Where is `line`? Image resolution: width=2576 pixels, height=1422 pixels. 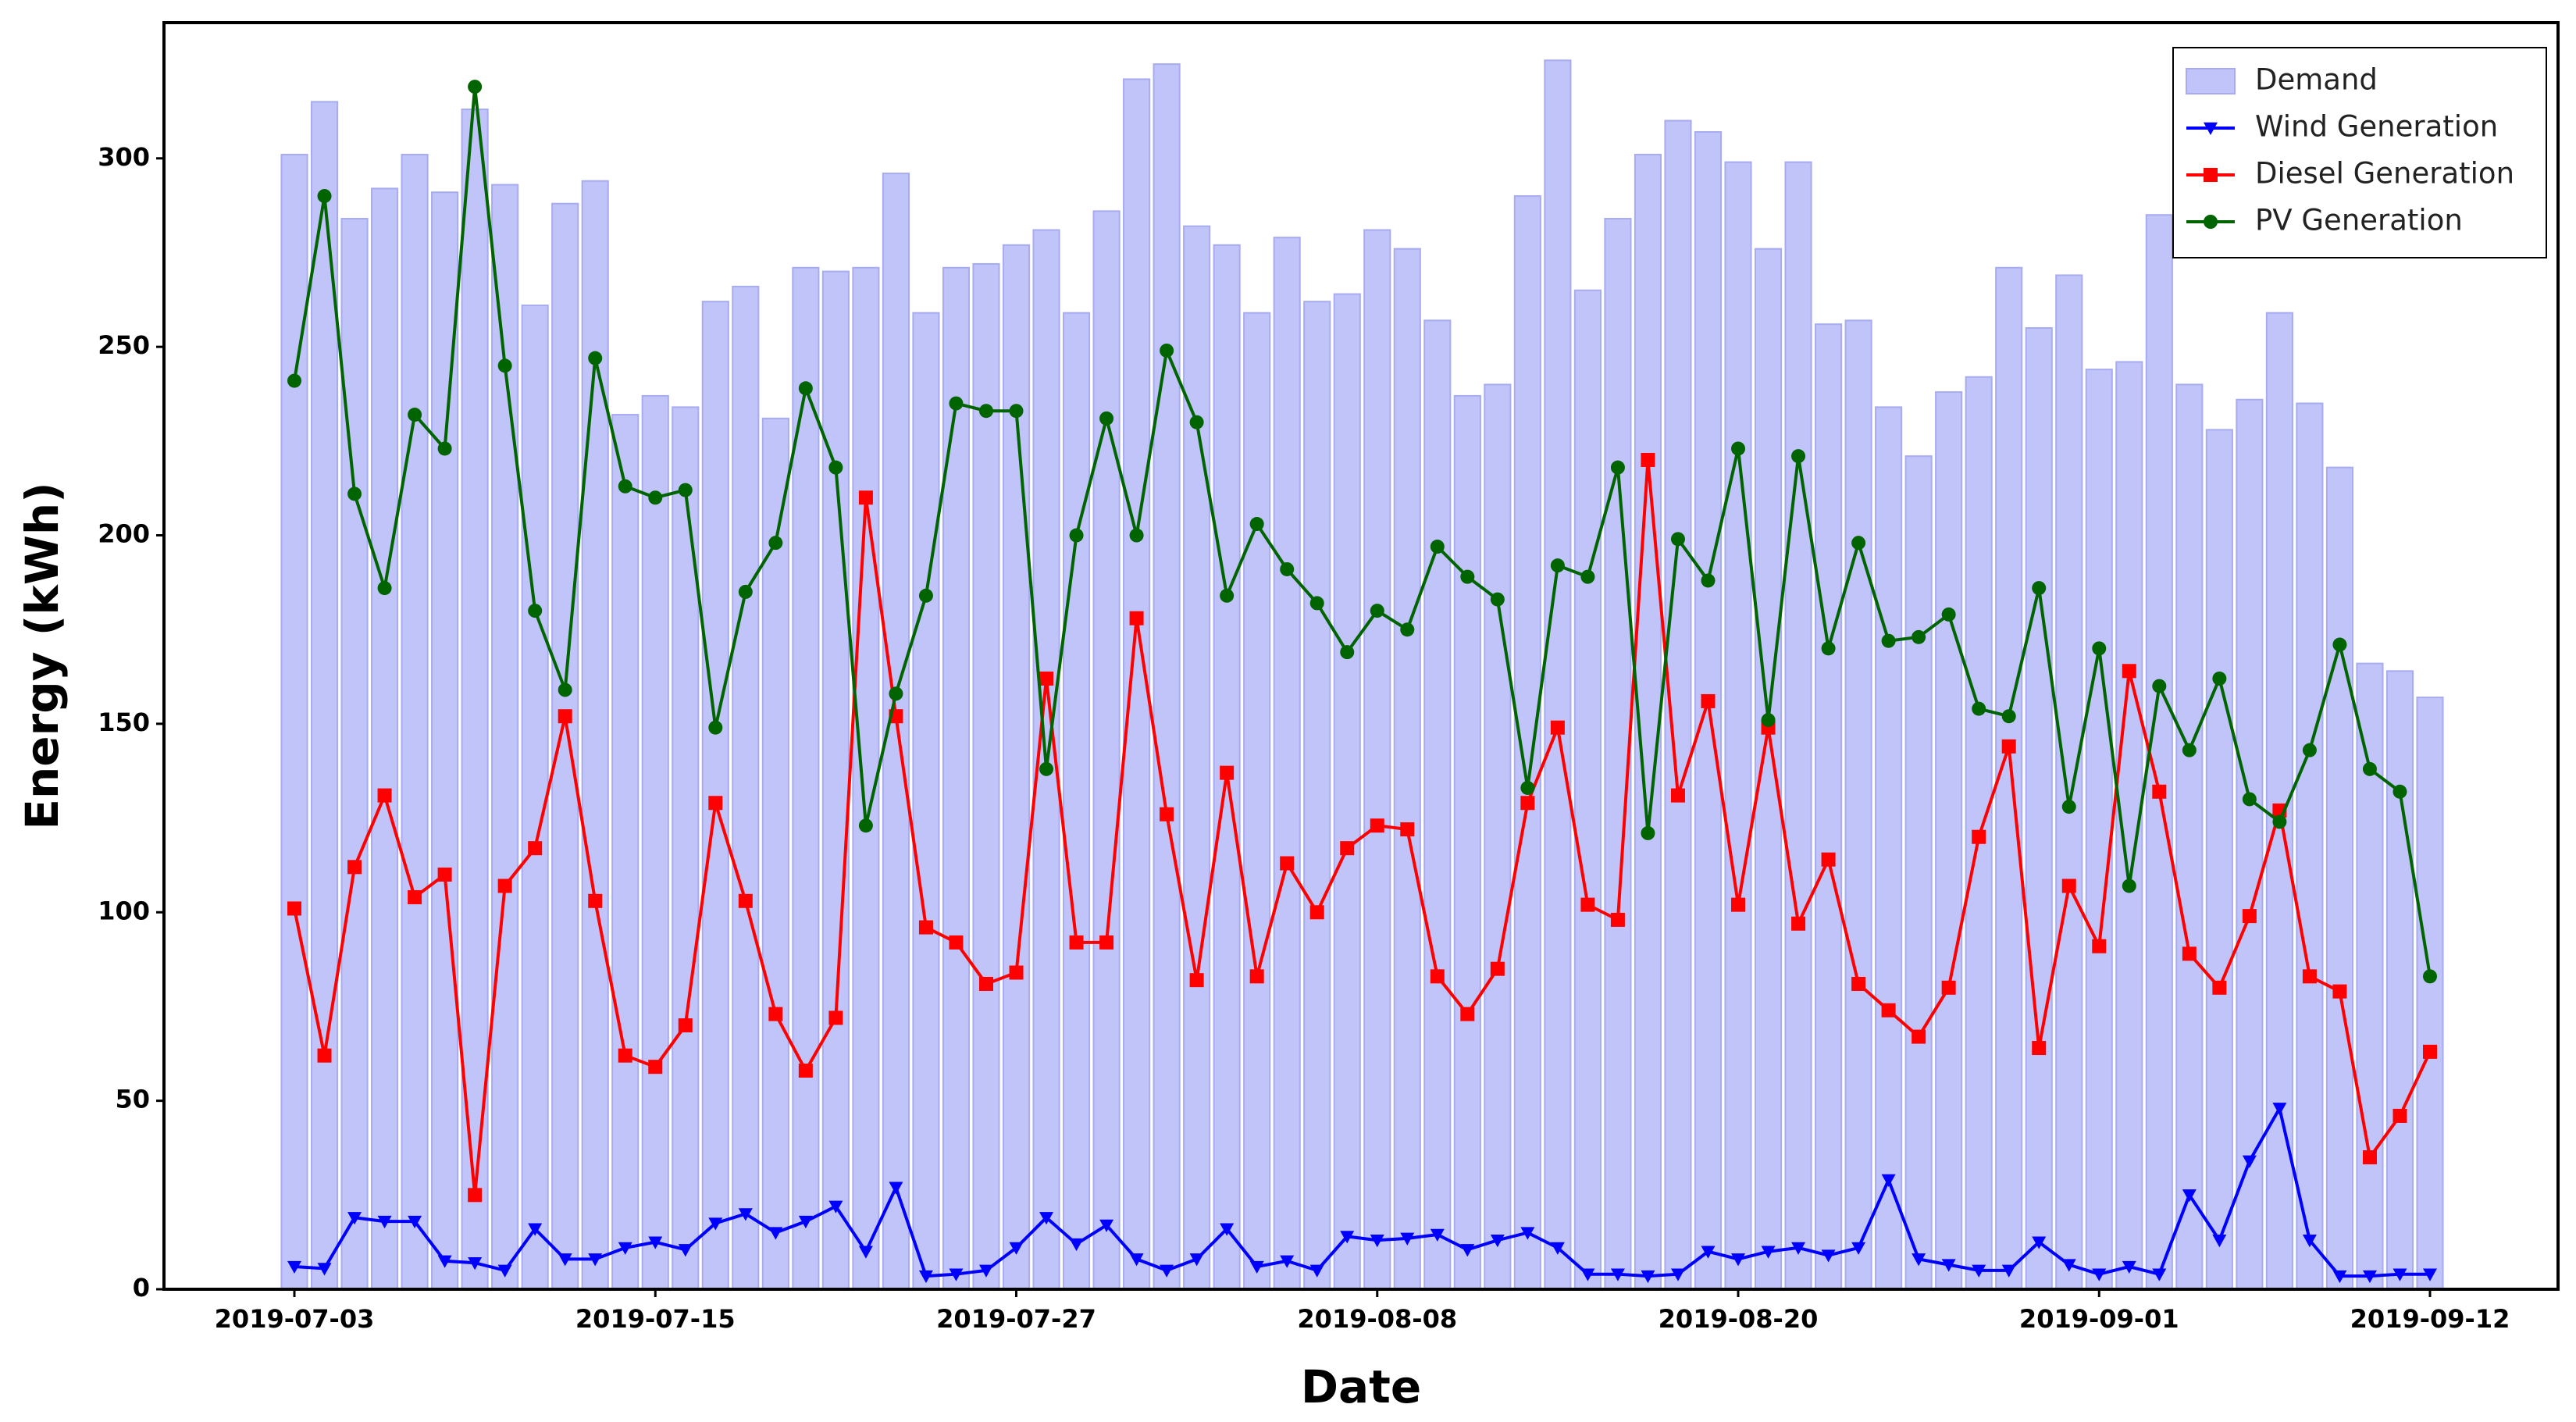 line is located at coordinates (1362, 1190).